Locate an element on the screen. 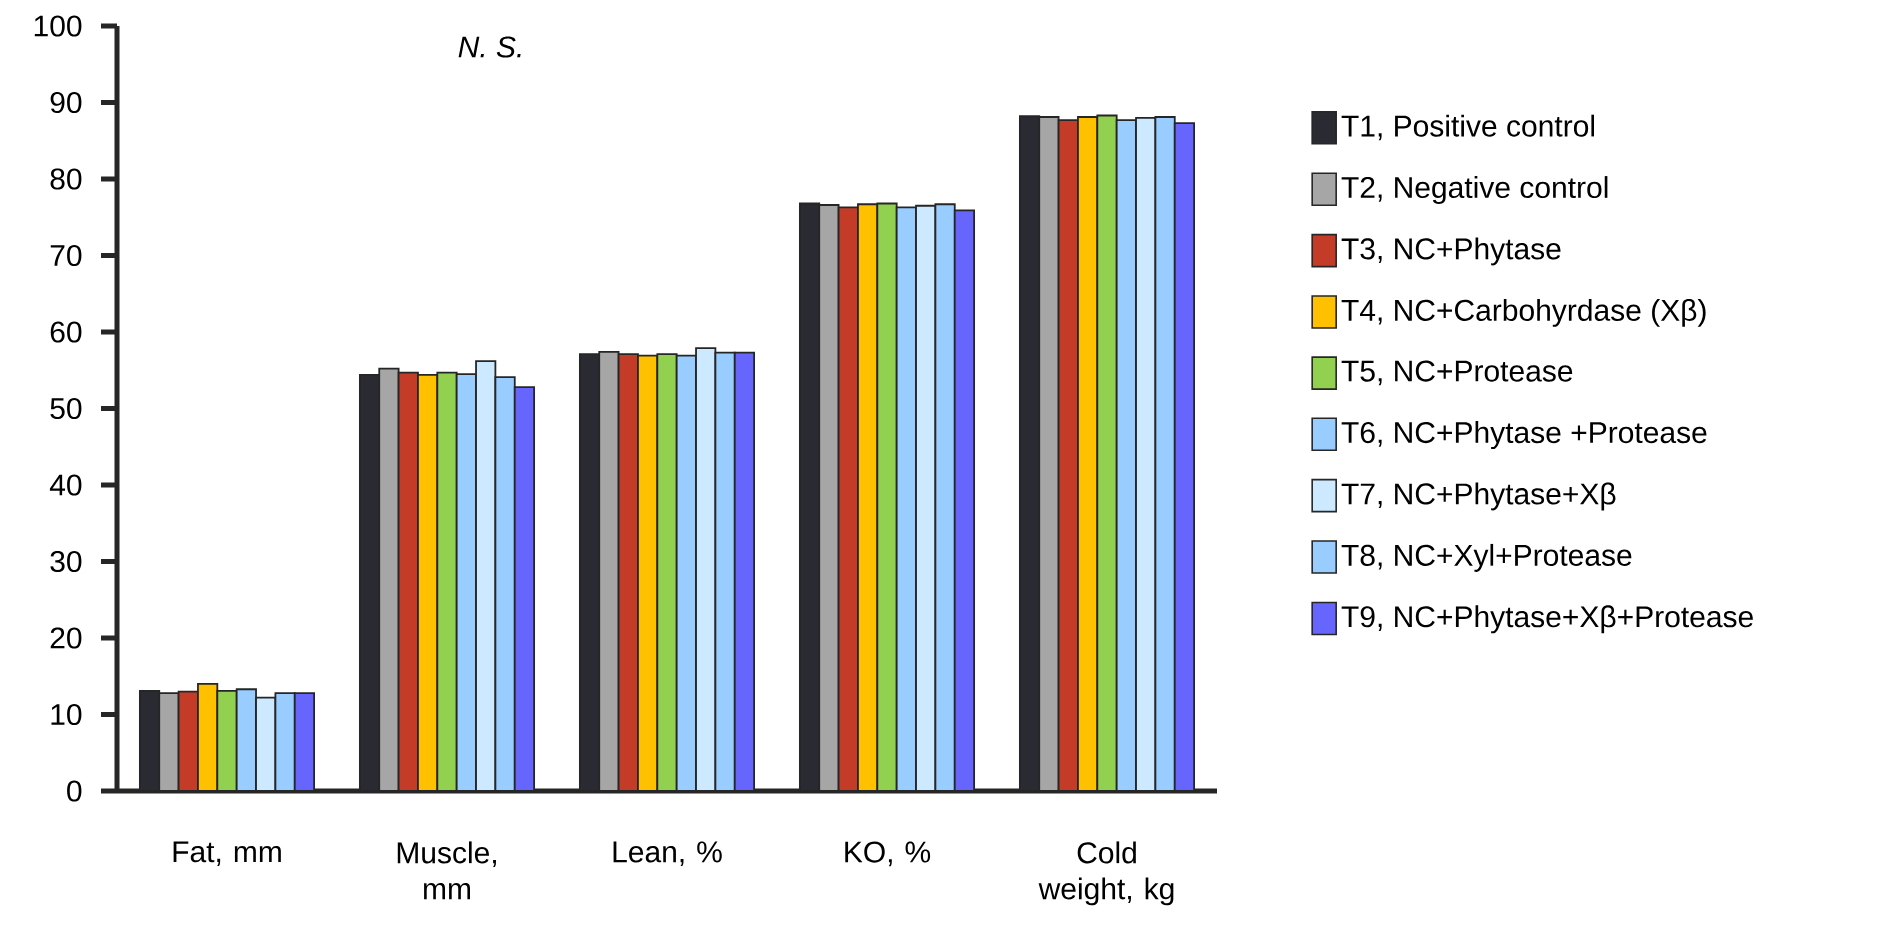 This screenshot has width=1891, height=934. annotation: N. S. is located at coordinates (489, 47).